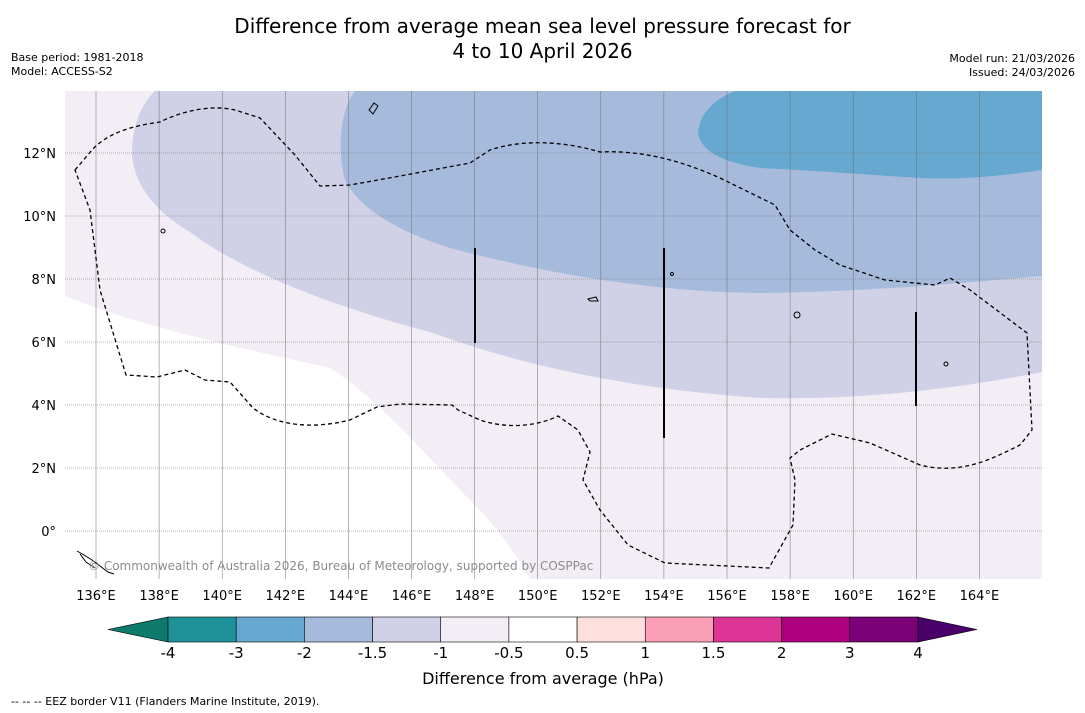 The image size is (1085, 713). I want to click on lon-tick-label: 150°E, so click(538, 596).